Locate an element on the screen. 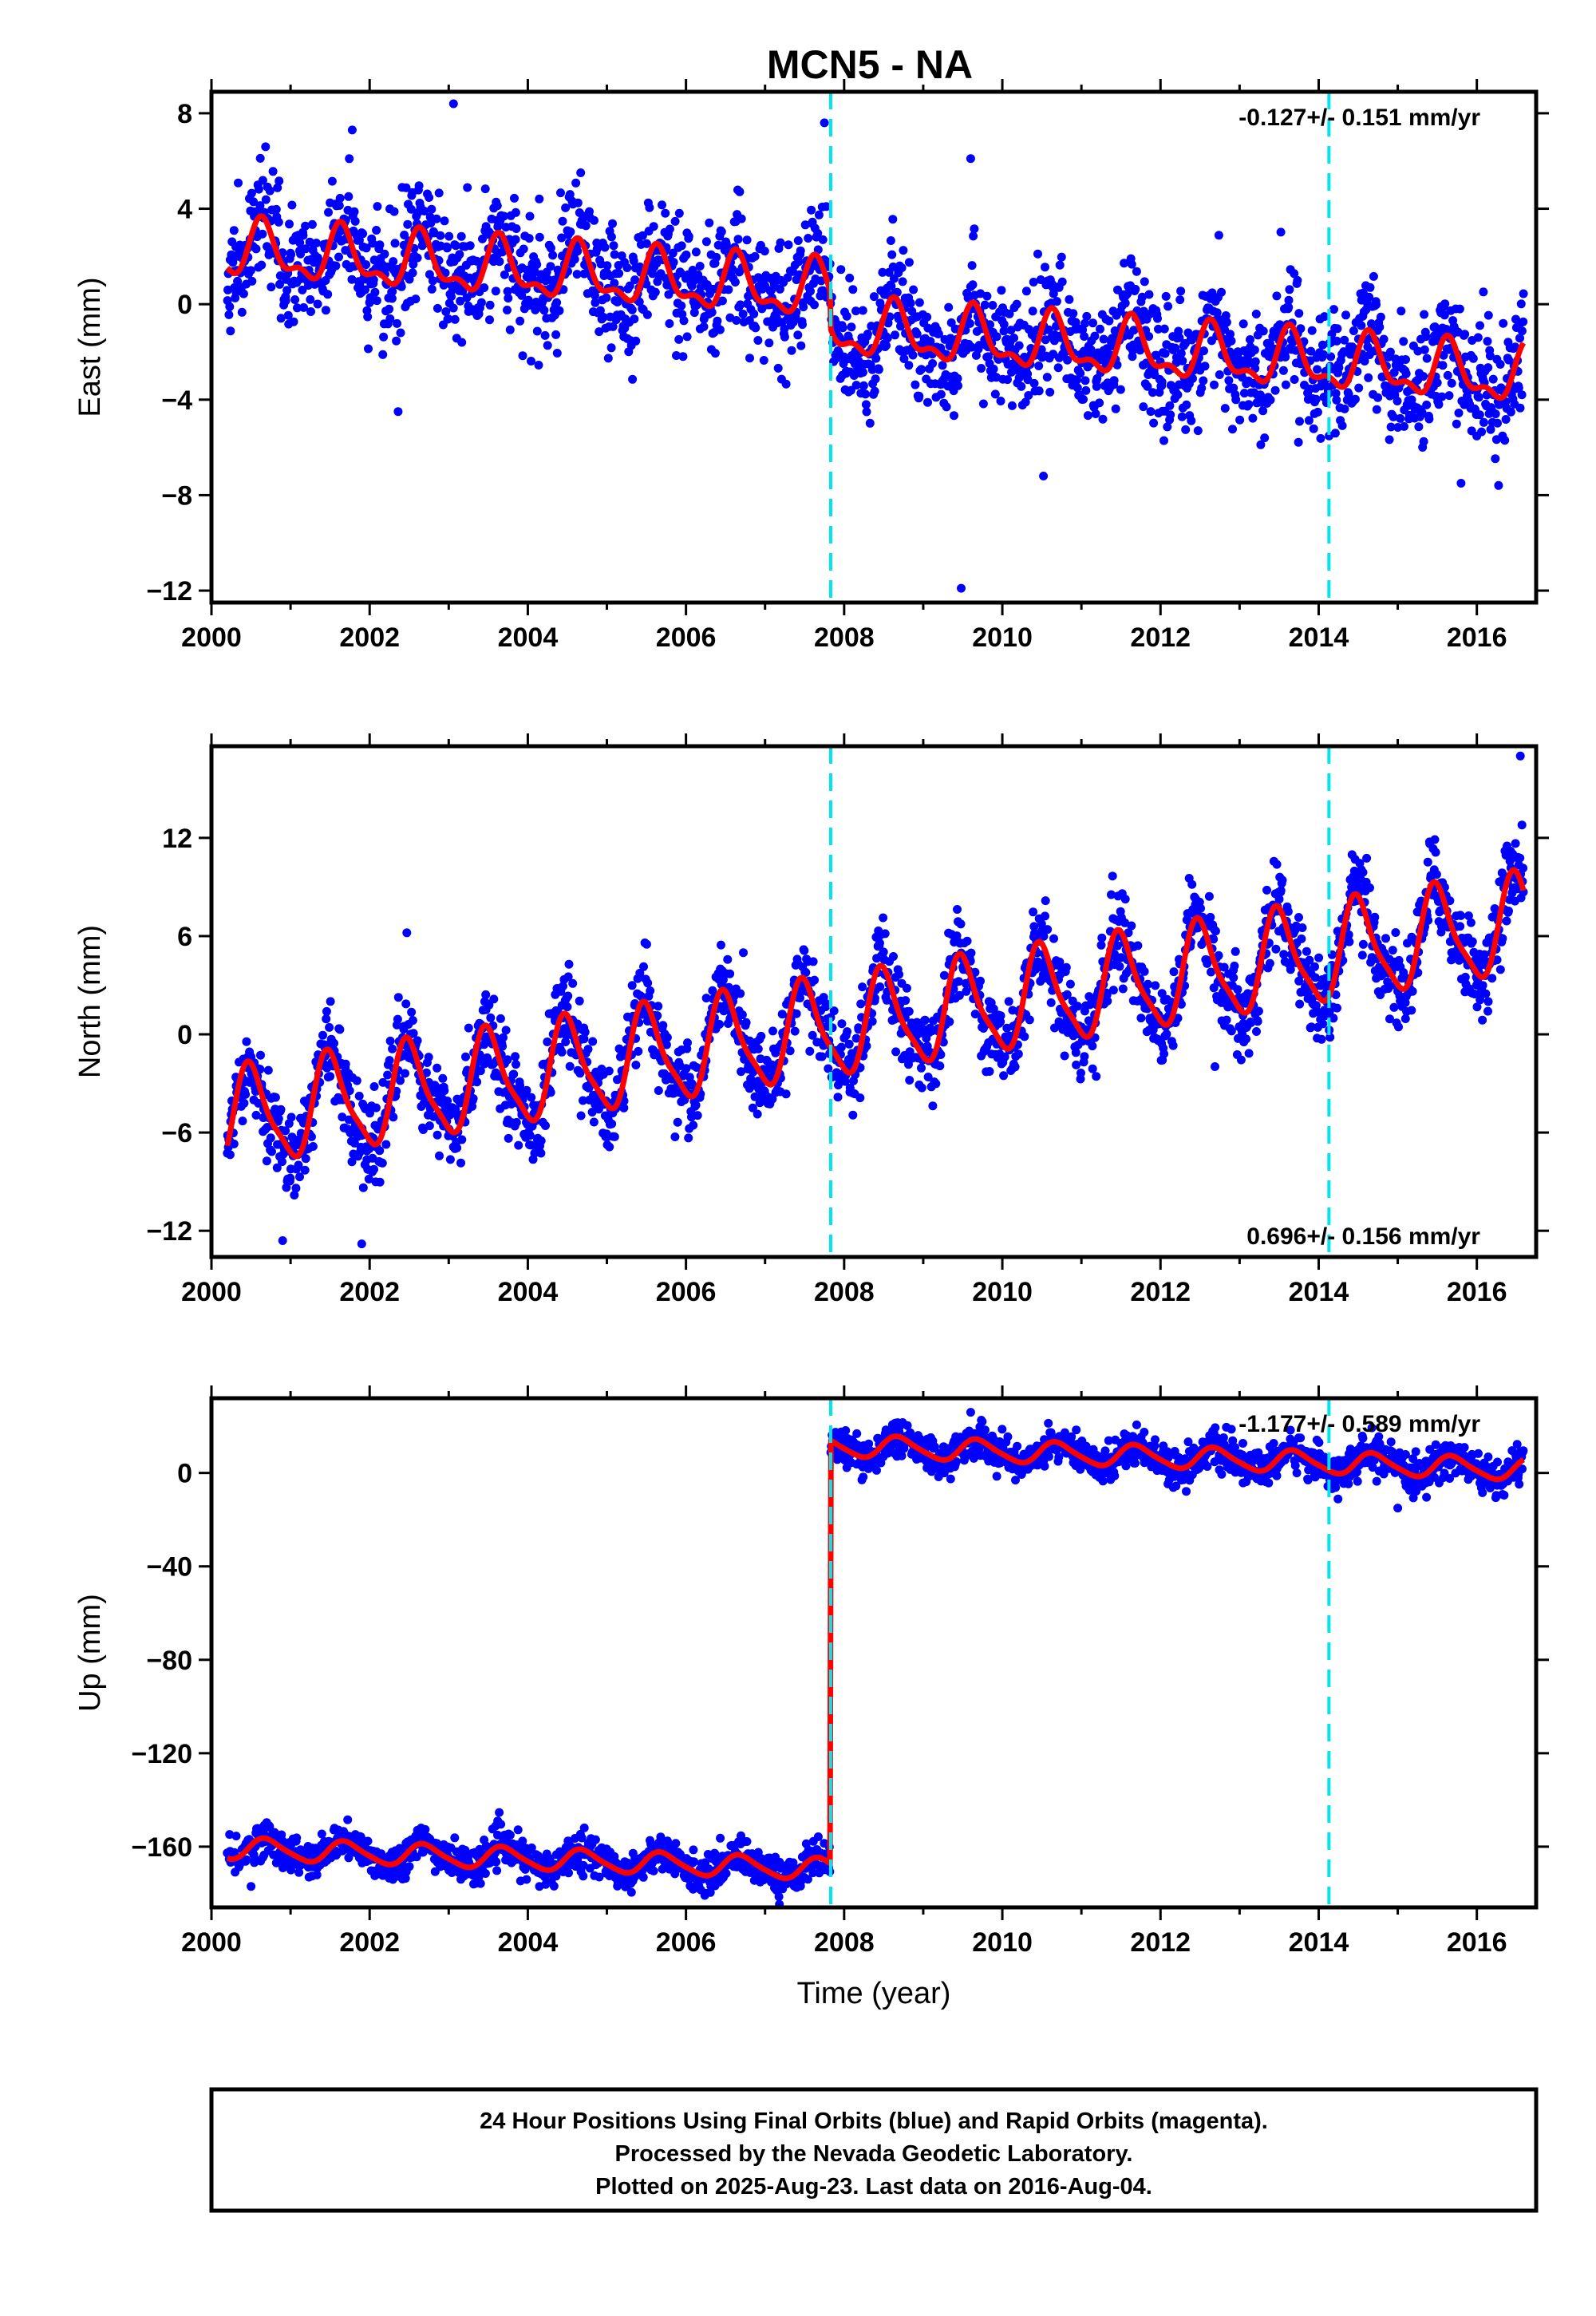 This screenshot has height=2316, width=1596. x-tick-label: 2002 is located at coordinates (369, 1292).